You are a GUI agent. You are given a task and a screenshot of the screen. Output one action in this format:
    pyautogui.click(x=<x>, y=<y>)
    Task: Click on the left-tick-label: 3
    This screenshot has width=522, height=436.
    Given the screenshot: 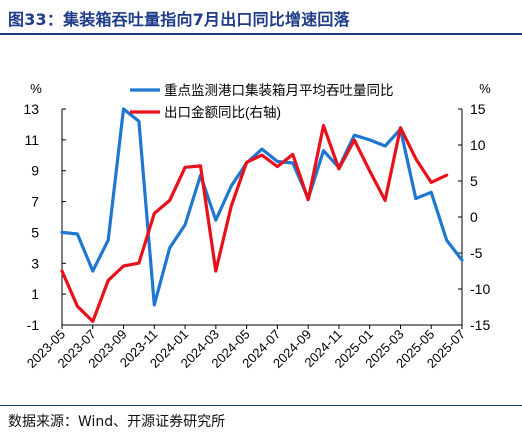 What is the action you would take?
    pyautogui.click(x=35, y=263)
    